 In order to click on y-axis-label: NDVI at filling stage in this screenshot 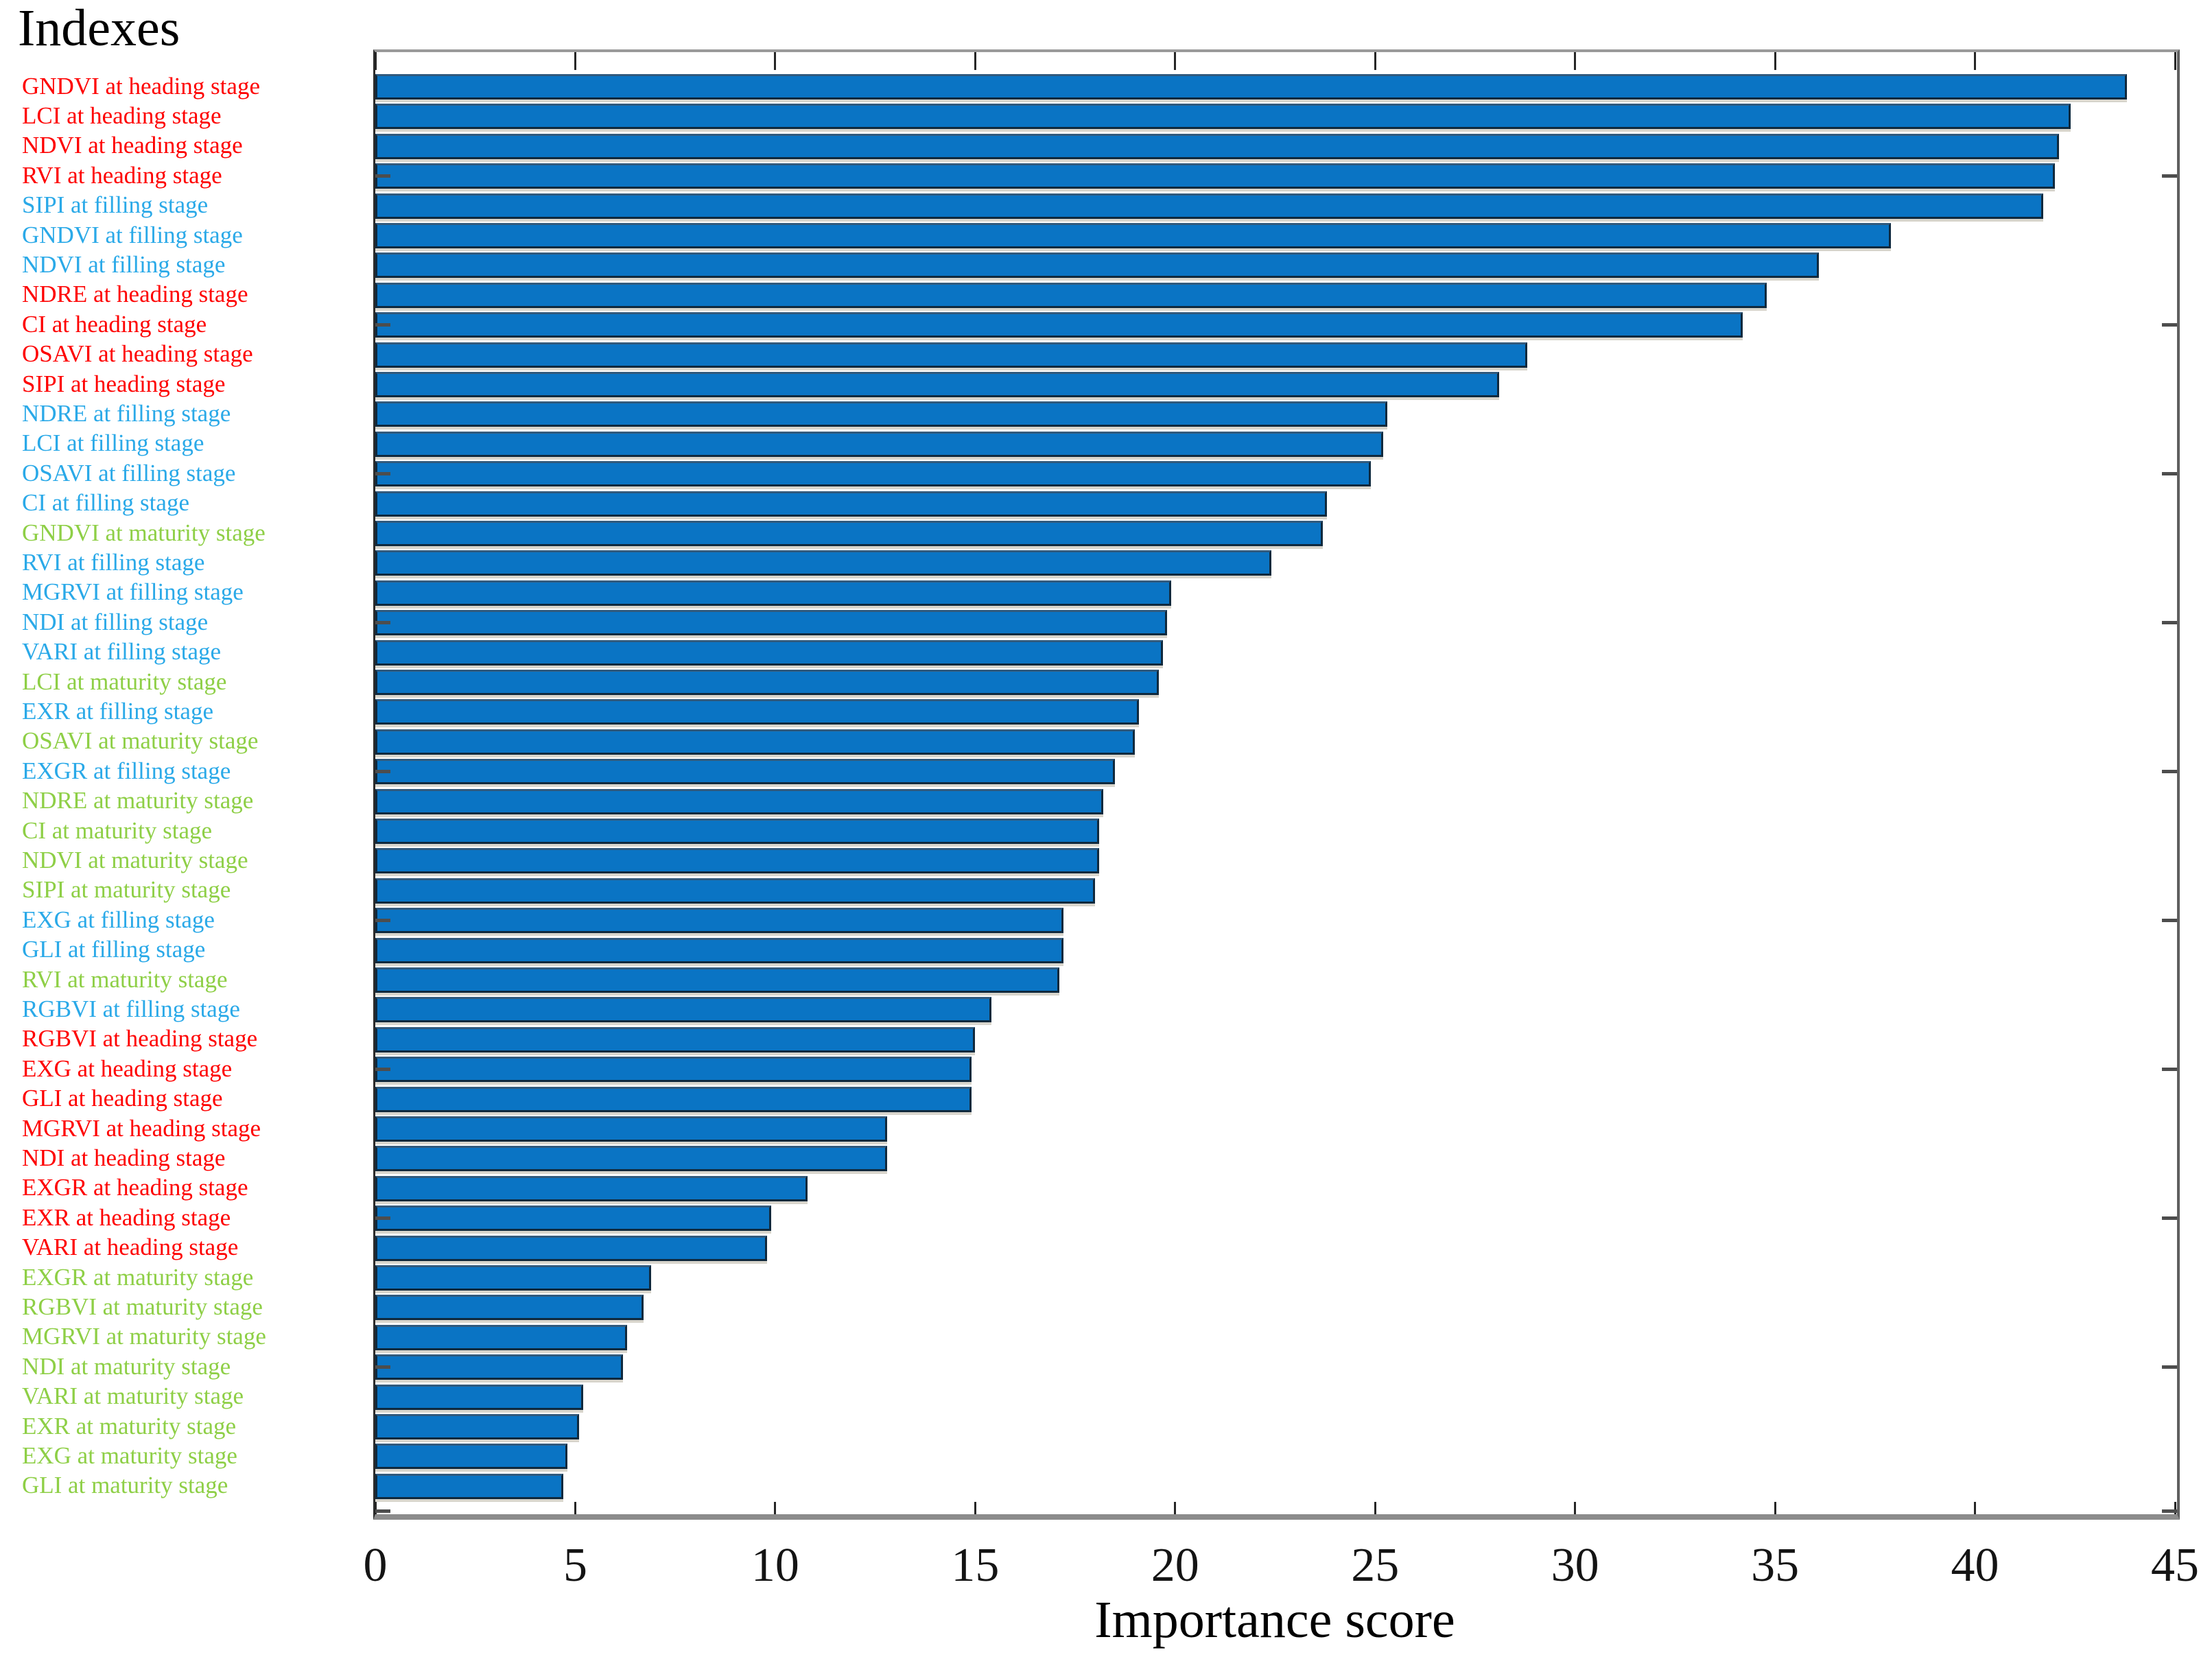, I will do `click(124, 264)`.